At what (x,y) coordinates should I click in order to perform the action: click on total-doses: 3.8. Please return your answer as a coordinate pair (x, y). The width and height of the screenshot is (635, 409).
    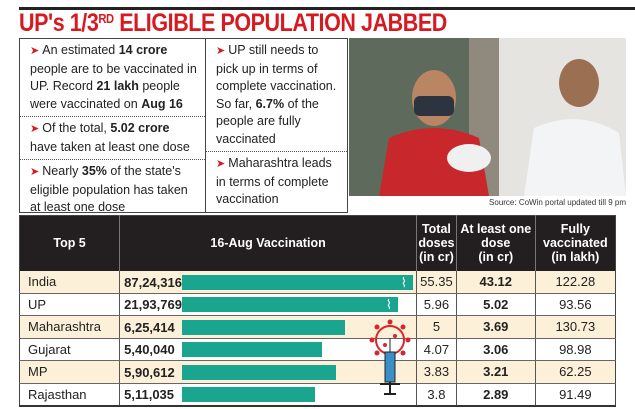
    Looking at the image, I should click on (436, 394).